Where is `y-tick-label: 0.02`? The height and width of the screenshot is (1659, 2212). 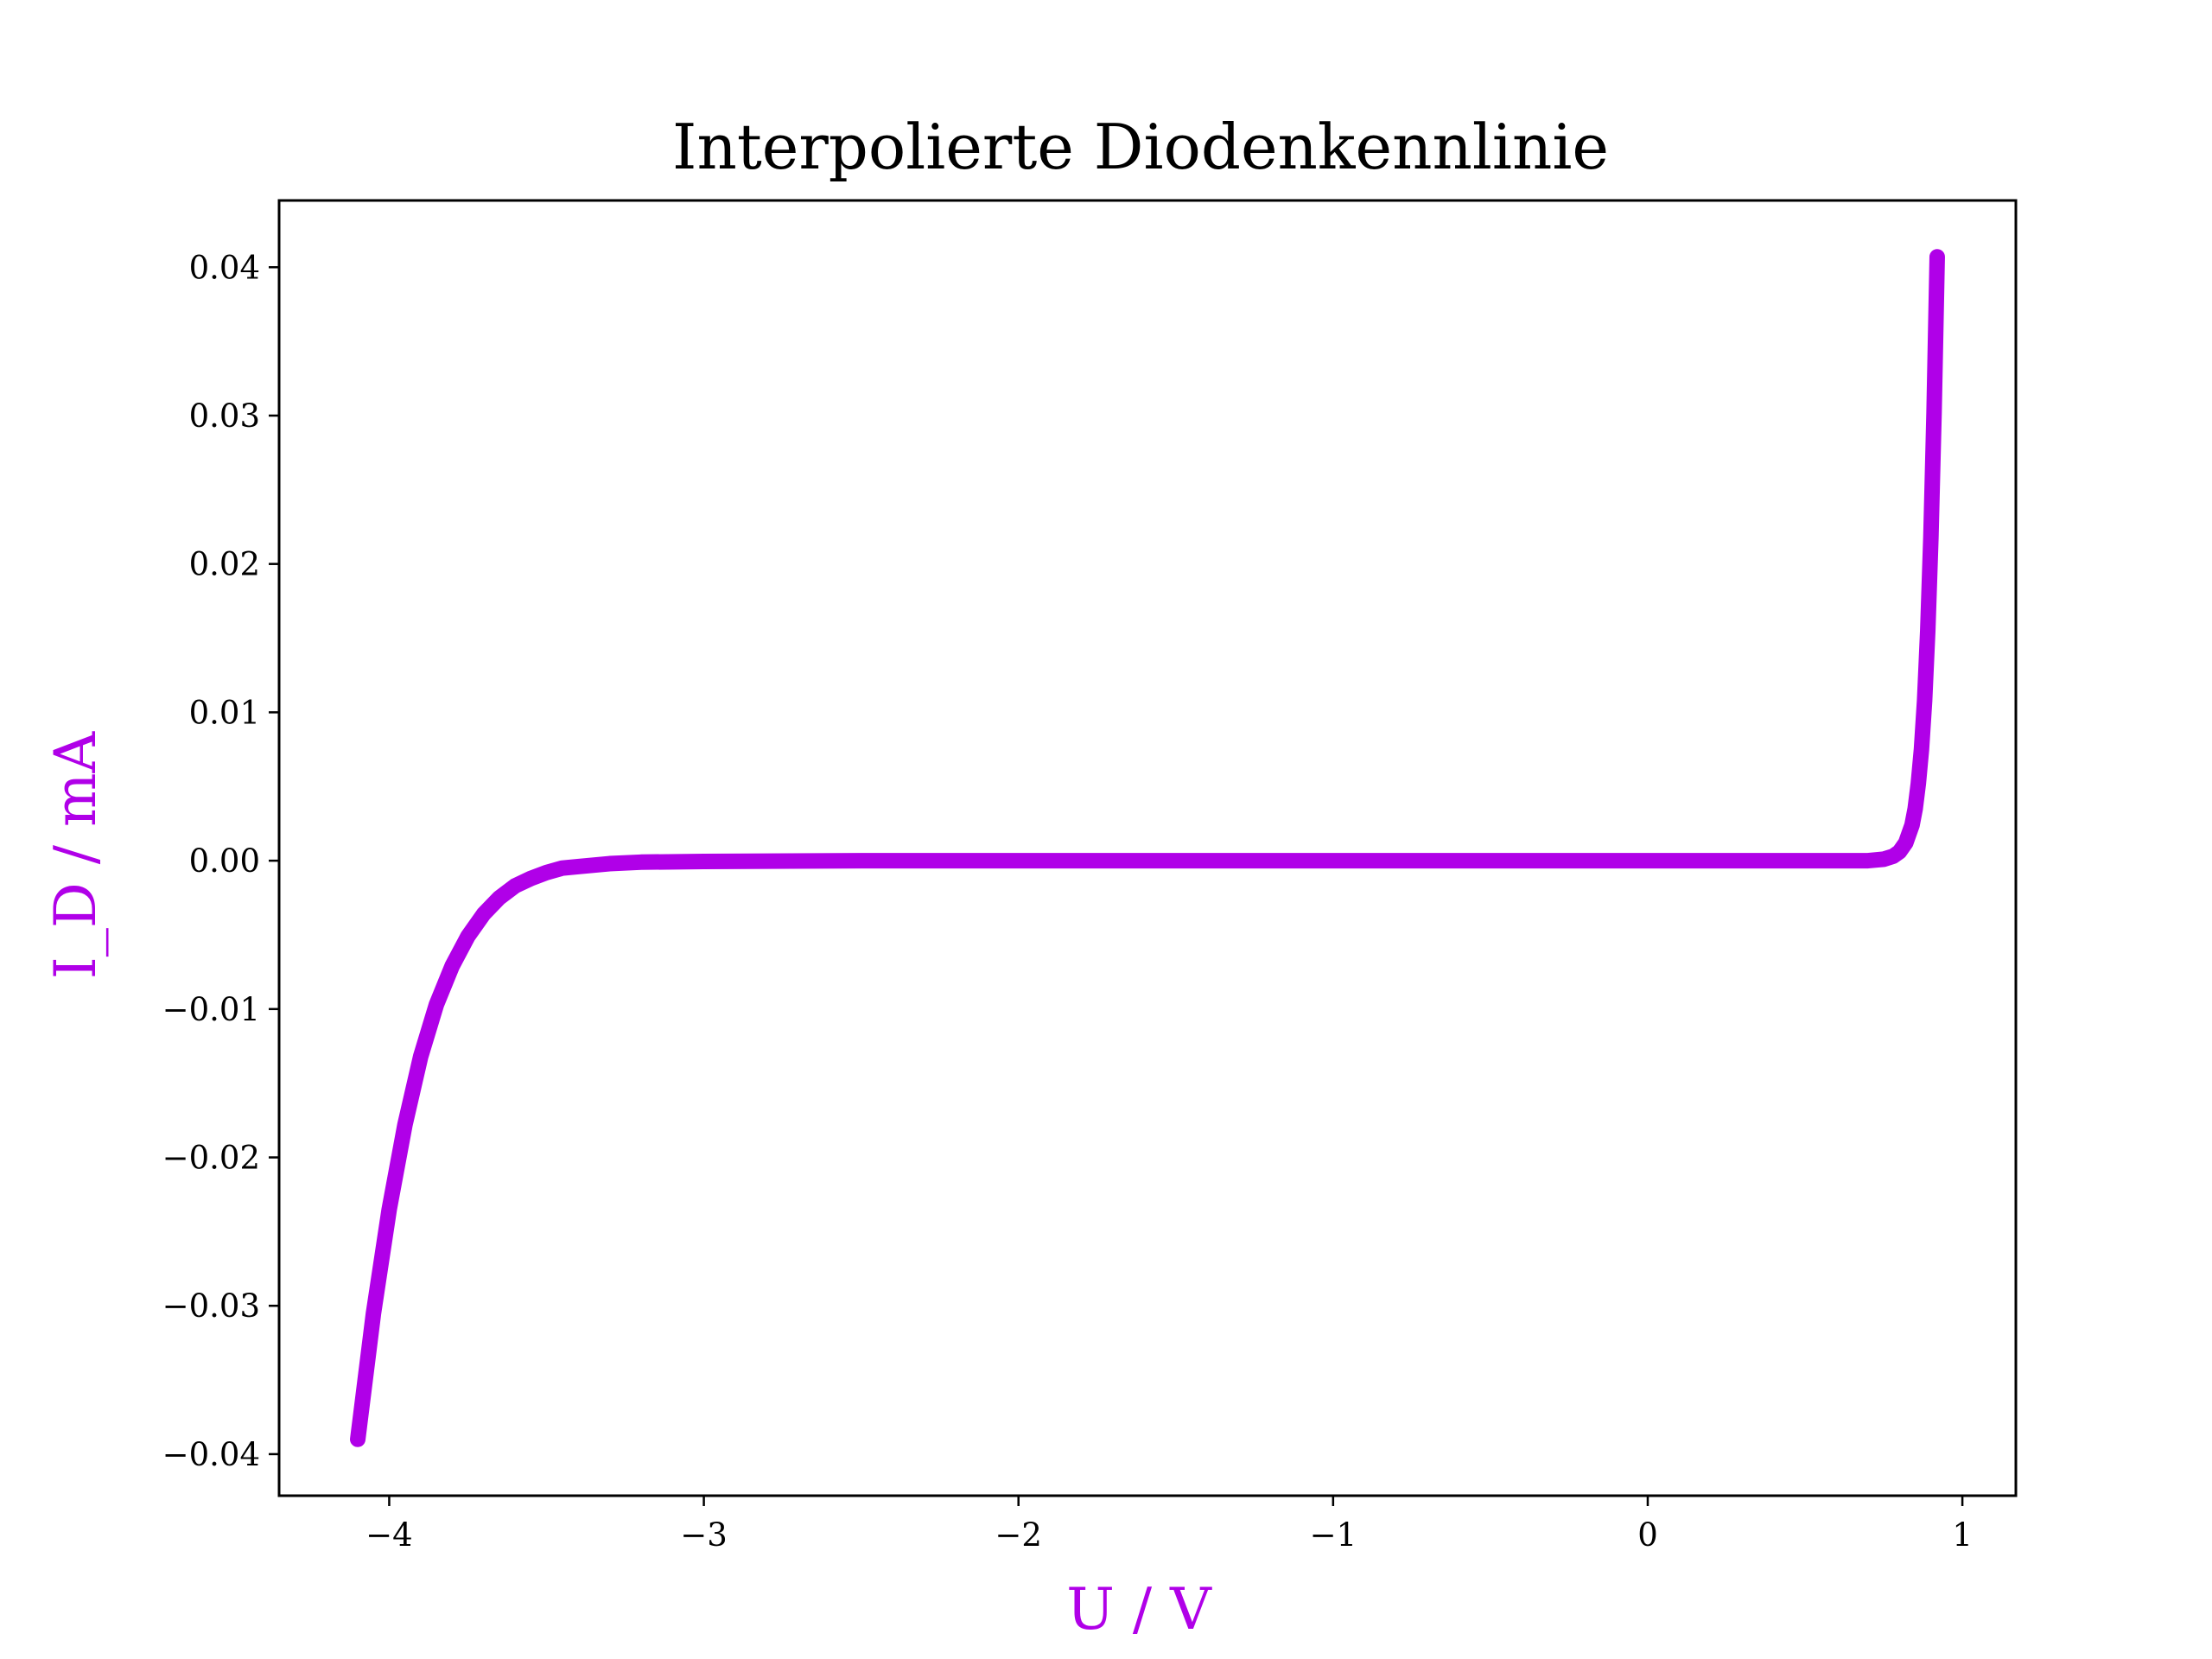
y-tick-label: 0.02 is located at coordinates (224, 564).